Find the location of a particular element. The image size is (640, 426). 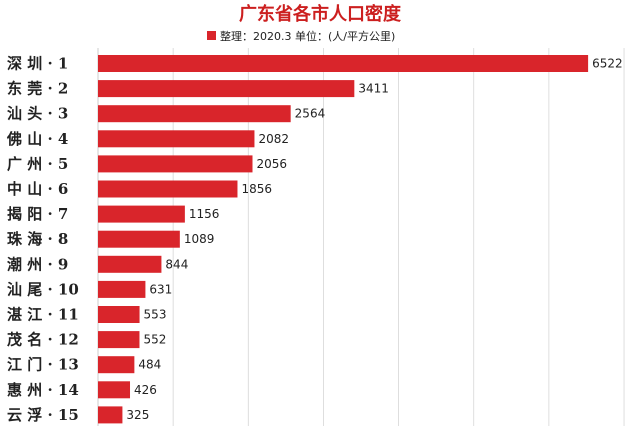

bar-value-label: 3411 is located at coordinates (373, 89).